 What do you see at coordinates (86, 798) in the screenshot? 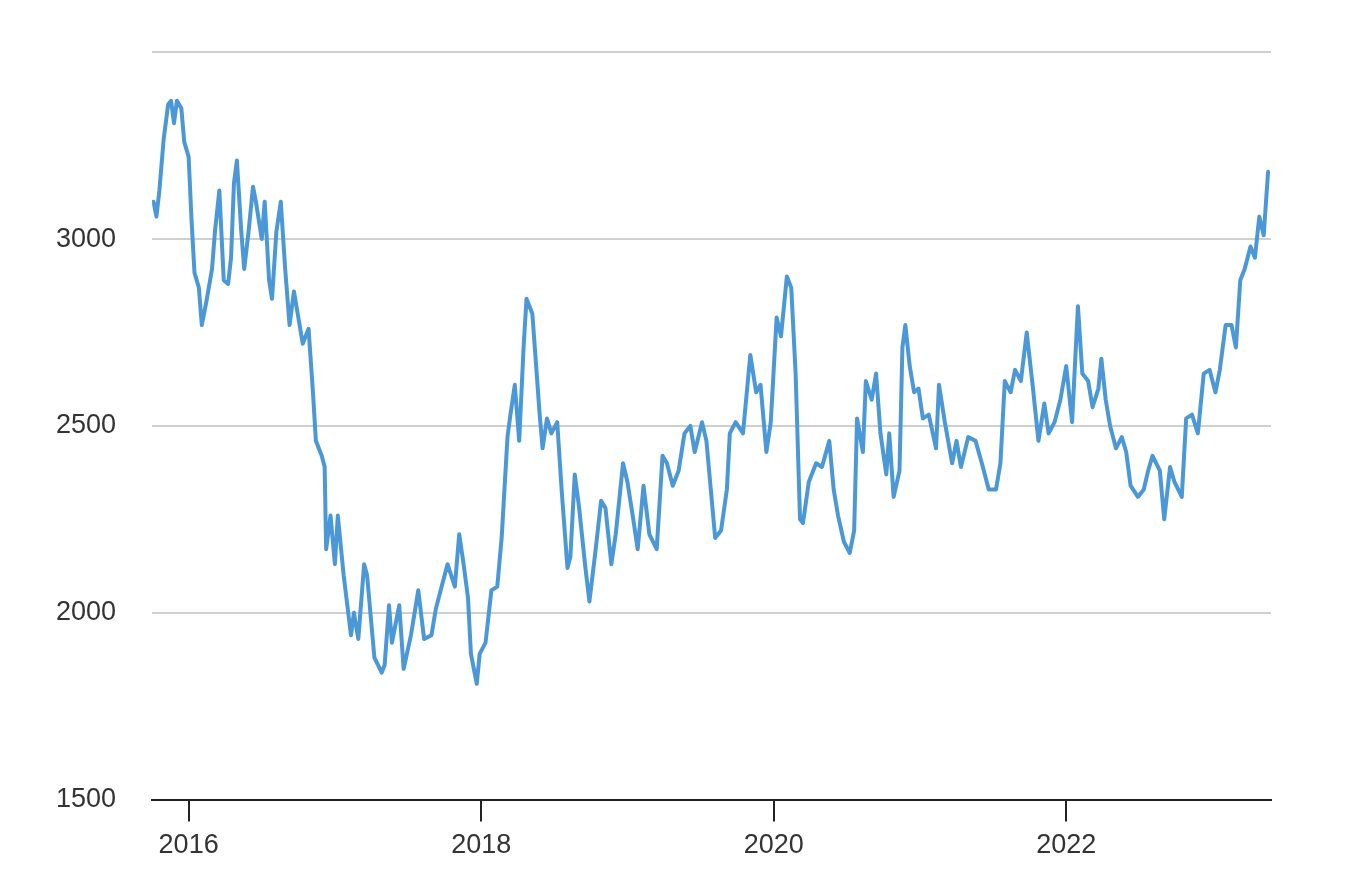
I see `y-tick-label: 1500` at bounding box center [86, 798].